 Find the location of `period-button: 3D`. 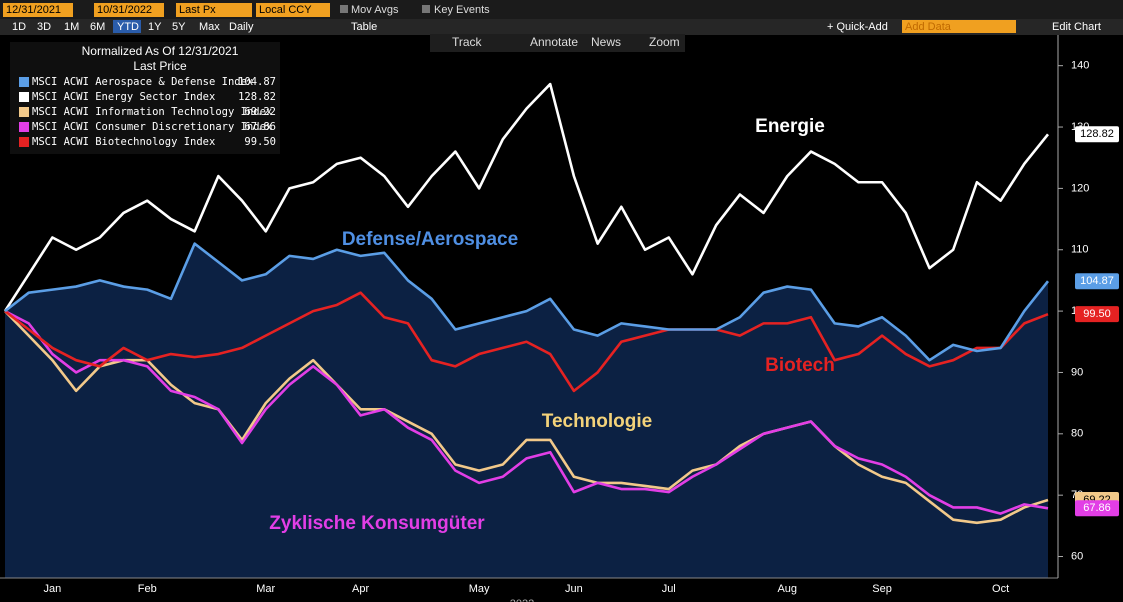

period-button: 3D is located at coordinates (44, 27).